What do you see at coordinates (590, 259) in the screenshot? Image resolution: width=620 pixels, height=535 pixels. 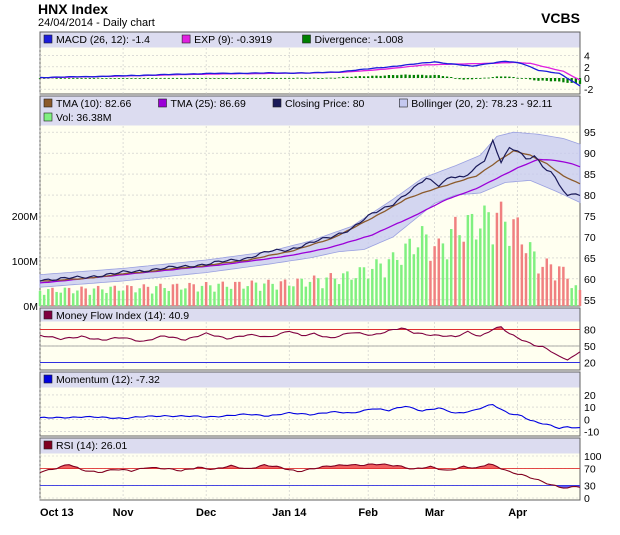 I see `y-tick-label: 65` at bounding box center [590, 259].